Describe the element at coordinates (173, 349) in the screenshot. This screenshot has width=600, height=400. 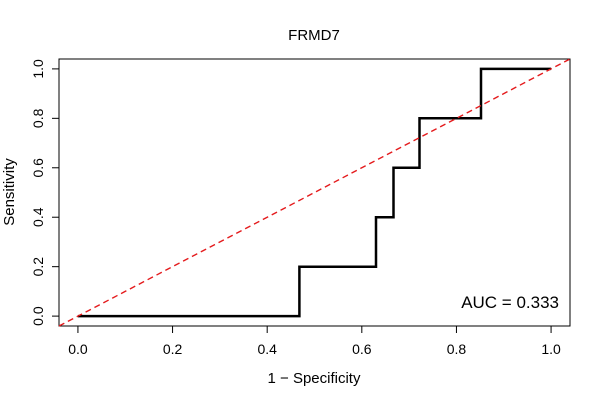
I see `x-tick-label: 0.2` at that location.